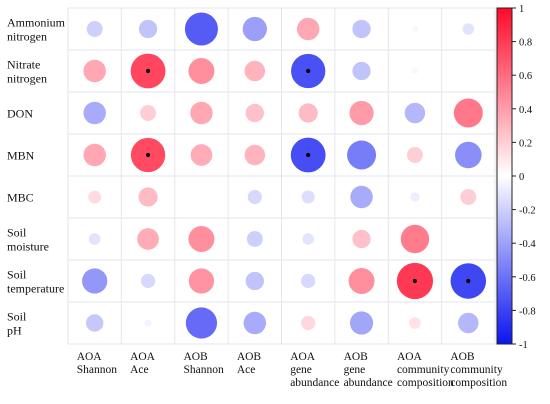 The width and height of the screenshot is (550, 404). What do you see at coordinates (523, 345) in the screenshot?
I see `colorbar-tick-label: -1` at bounding box center [523, 345].